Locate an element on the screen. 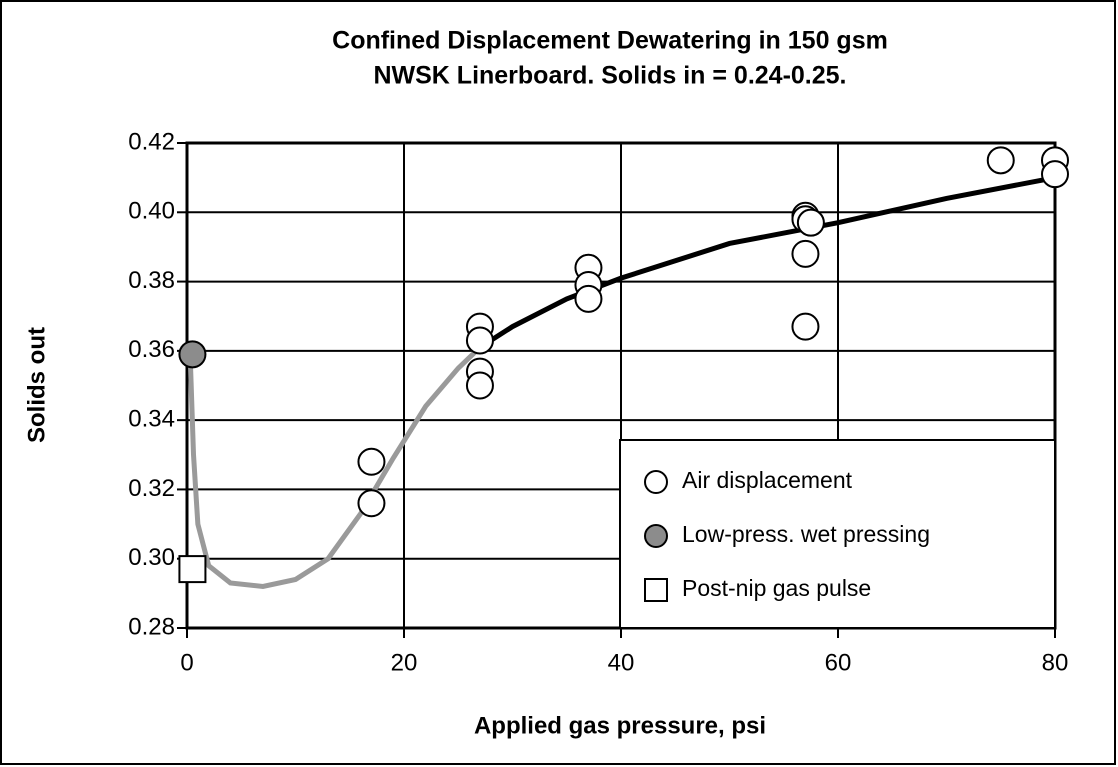 This screenshot has width=1118, height=767. x-tick-label: 40 is located at coordinates (621, 662).